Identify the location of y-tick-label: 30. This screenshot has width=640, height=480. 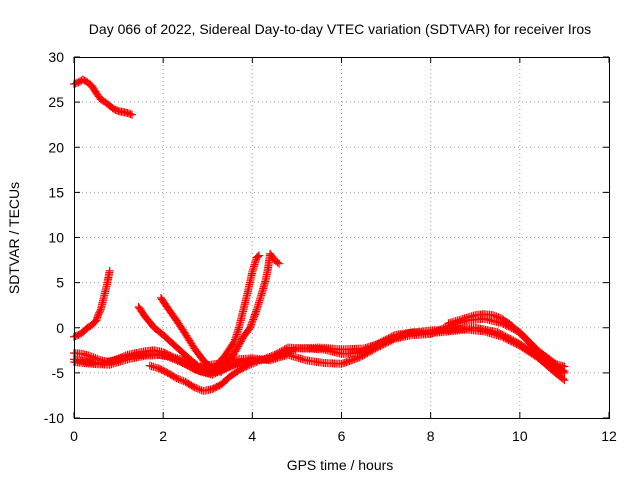
(56, 57).